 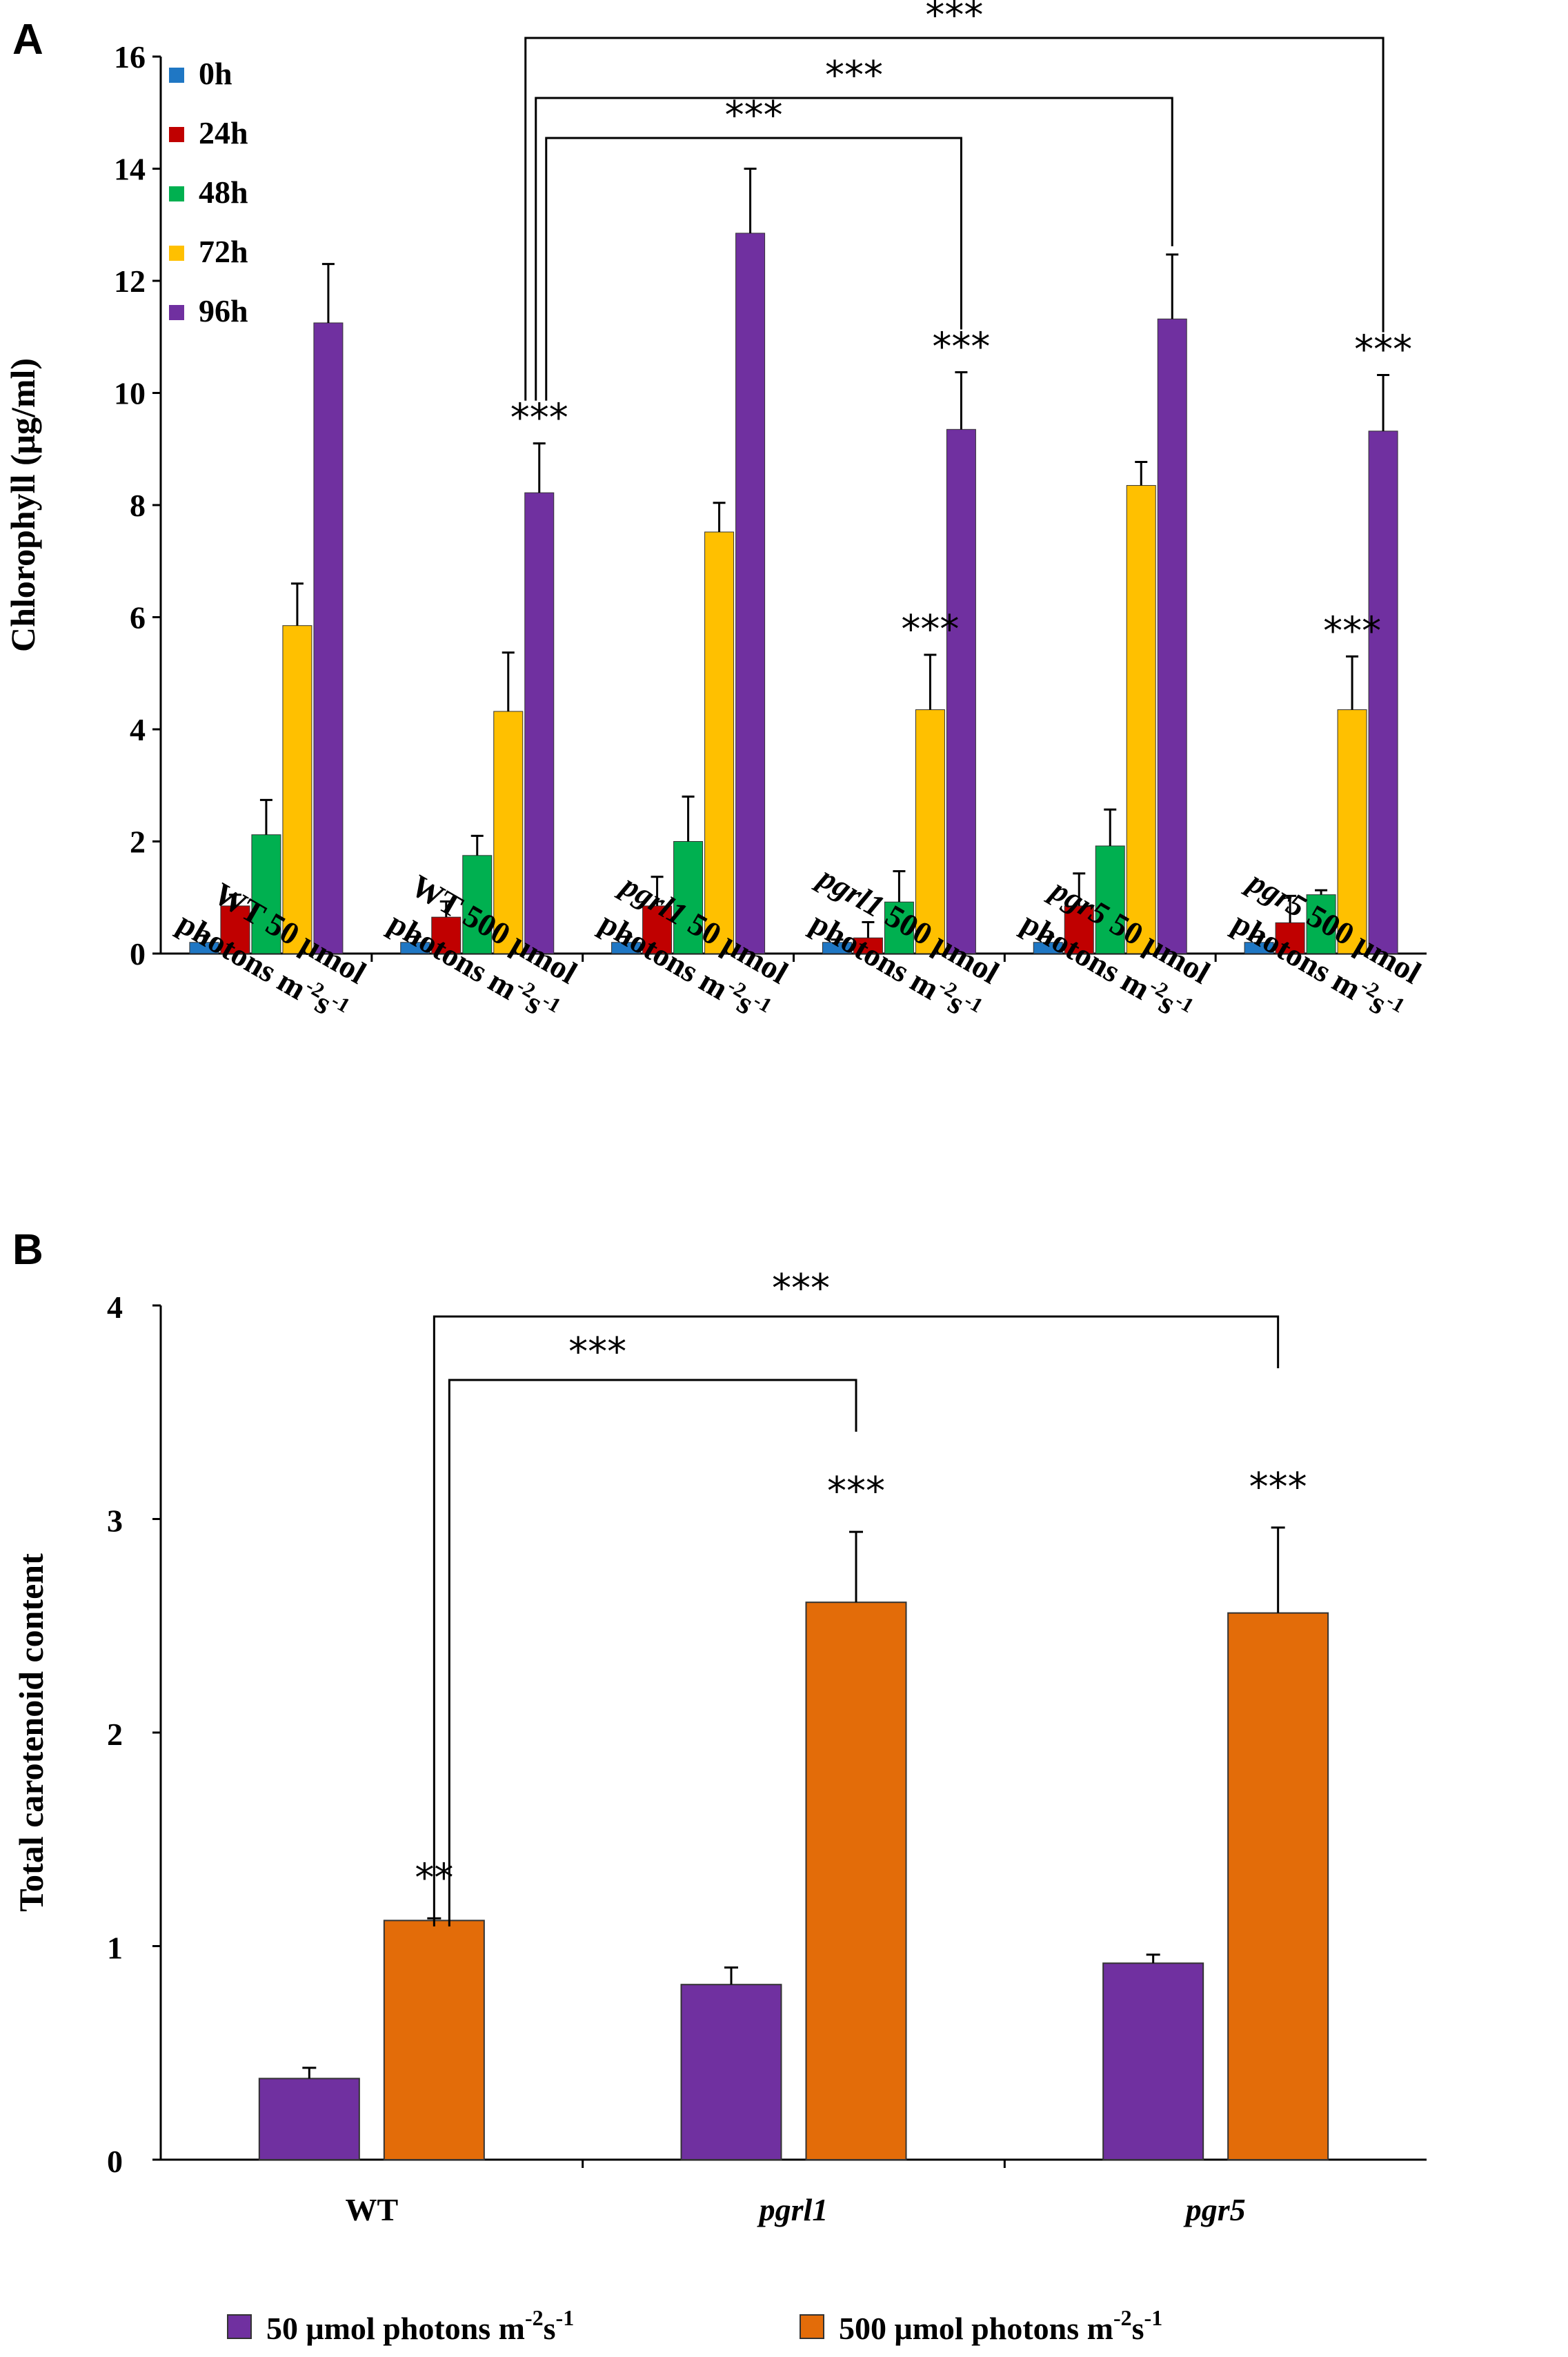 What do you see at coordinates (22, 505) in the screenshot?
I see `y-axis-label: Chlorophyll (μg/ml)` at bounding box center [22, 505].